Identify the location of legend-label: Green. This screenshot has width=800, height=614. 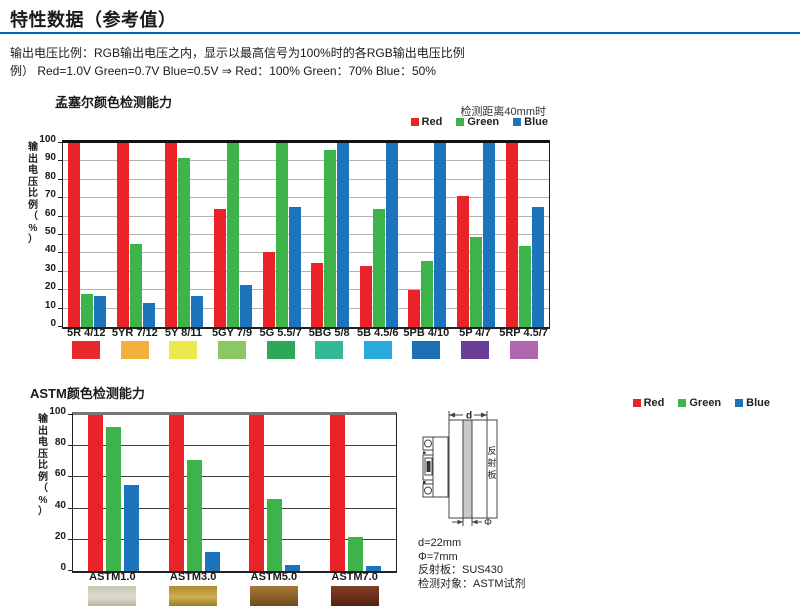
(483, 122).